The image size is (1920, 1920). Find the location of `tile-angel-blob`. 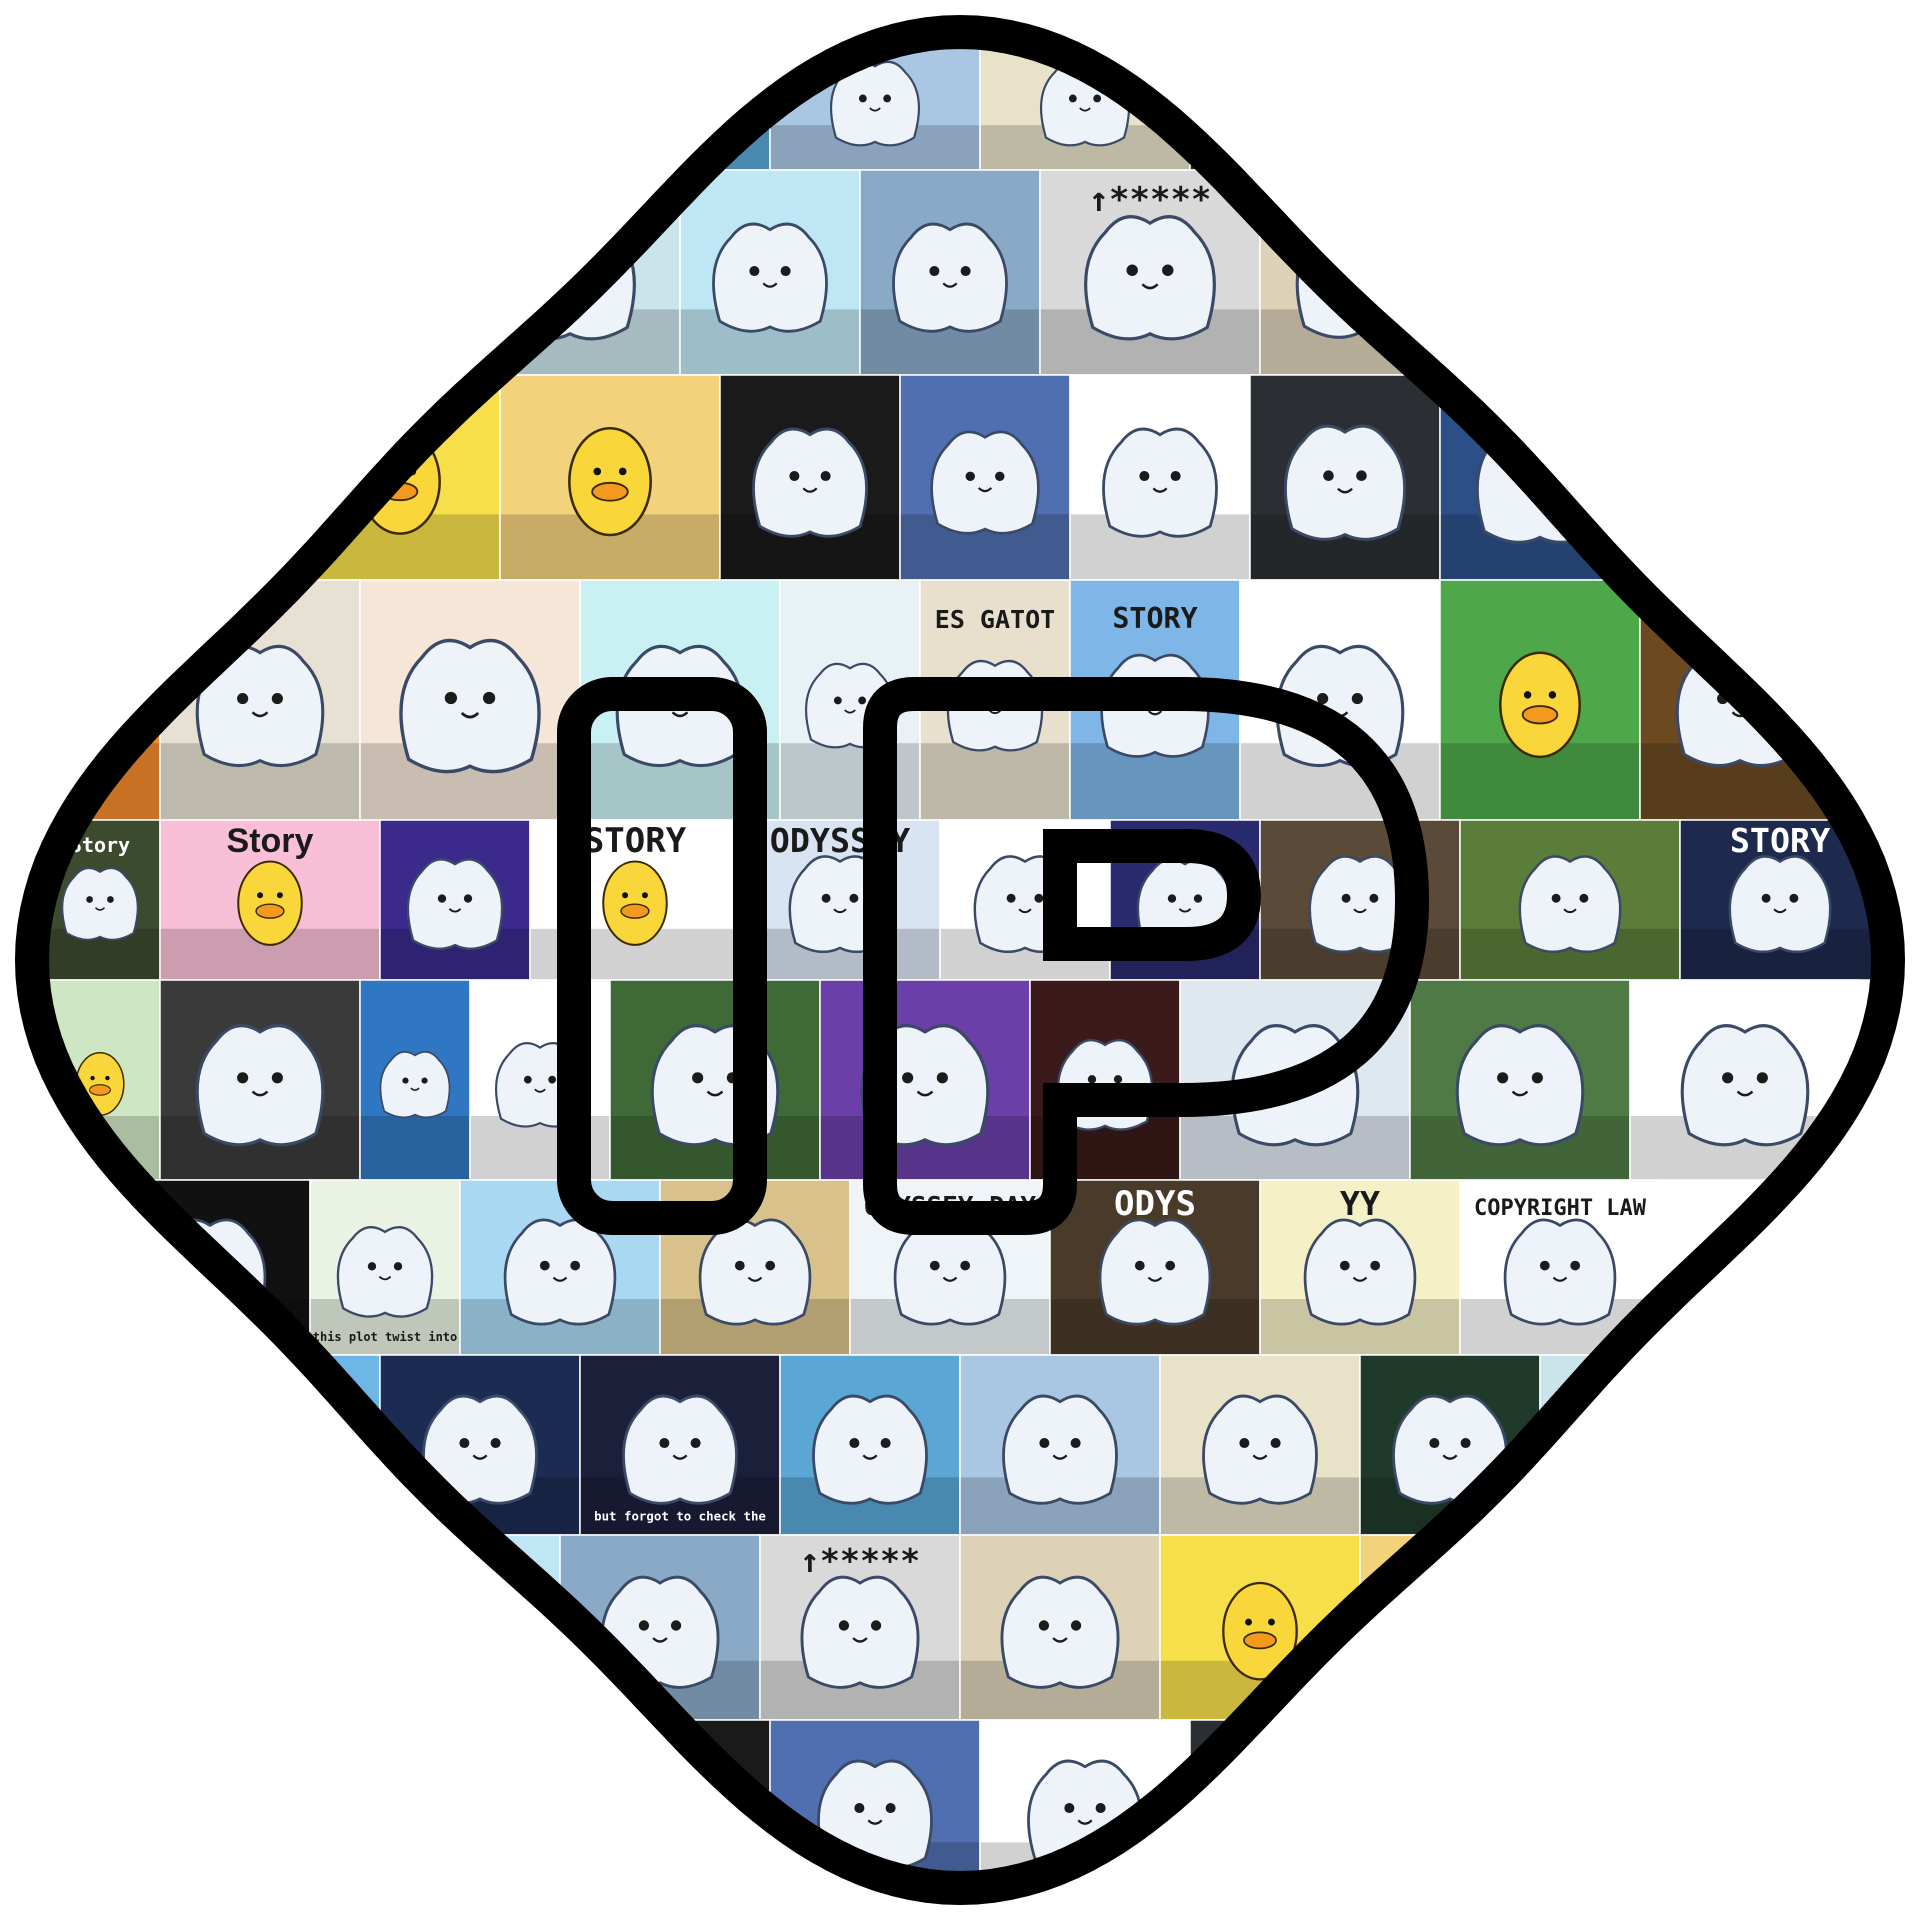

tile-angel-blob is located at coordinates (1160, 477).